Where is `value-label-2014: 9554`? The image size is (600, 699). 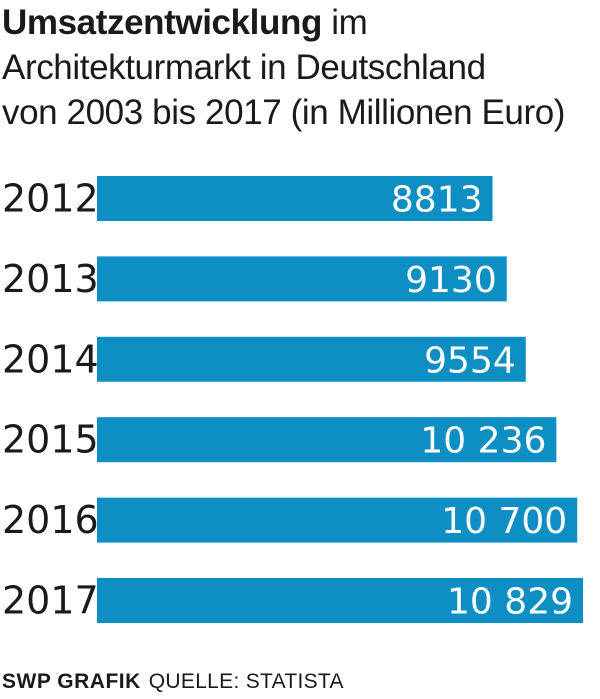 value-label-2014: 9554 is located at coordinates (470, 360).